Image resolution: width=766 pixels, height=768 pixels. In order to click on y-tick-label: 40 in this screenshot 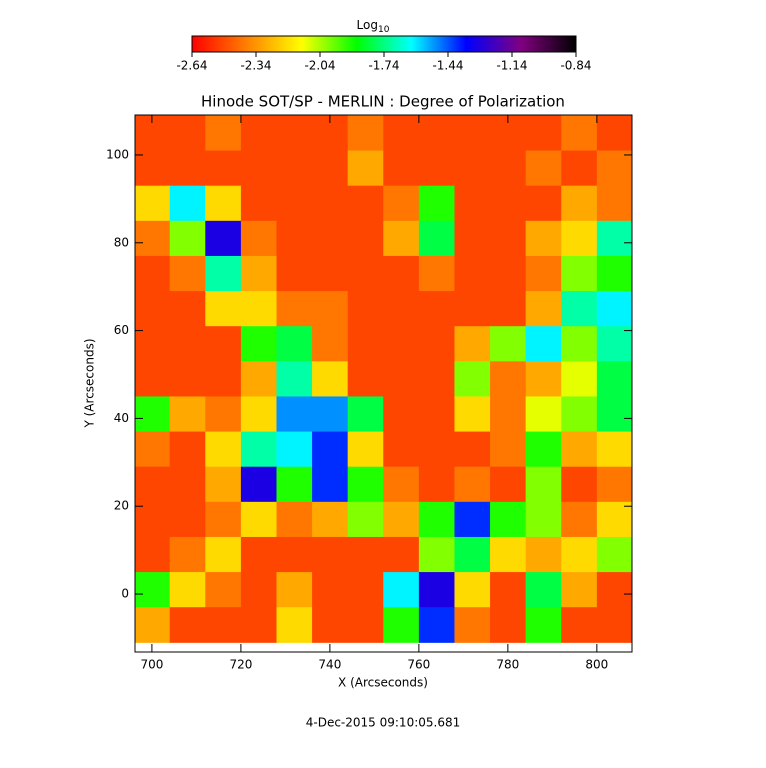, I will do `click(121, 418)`.